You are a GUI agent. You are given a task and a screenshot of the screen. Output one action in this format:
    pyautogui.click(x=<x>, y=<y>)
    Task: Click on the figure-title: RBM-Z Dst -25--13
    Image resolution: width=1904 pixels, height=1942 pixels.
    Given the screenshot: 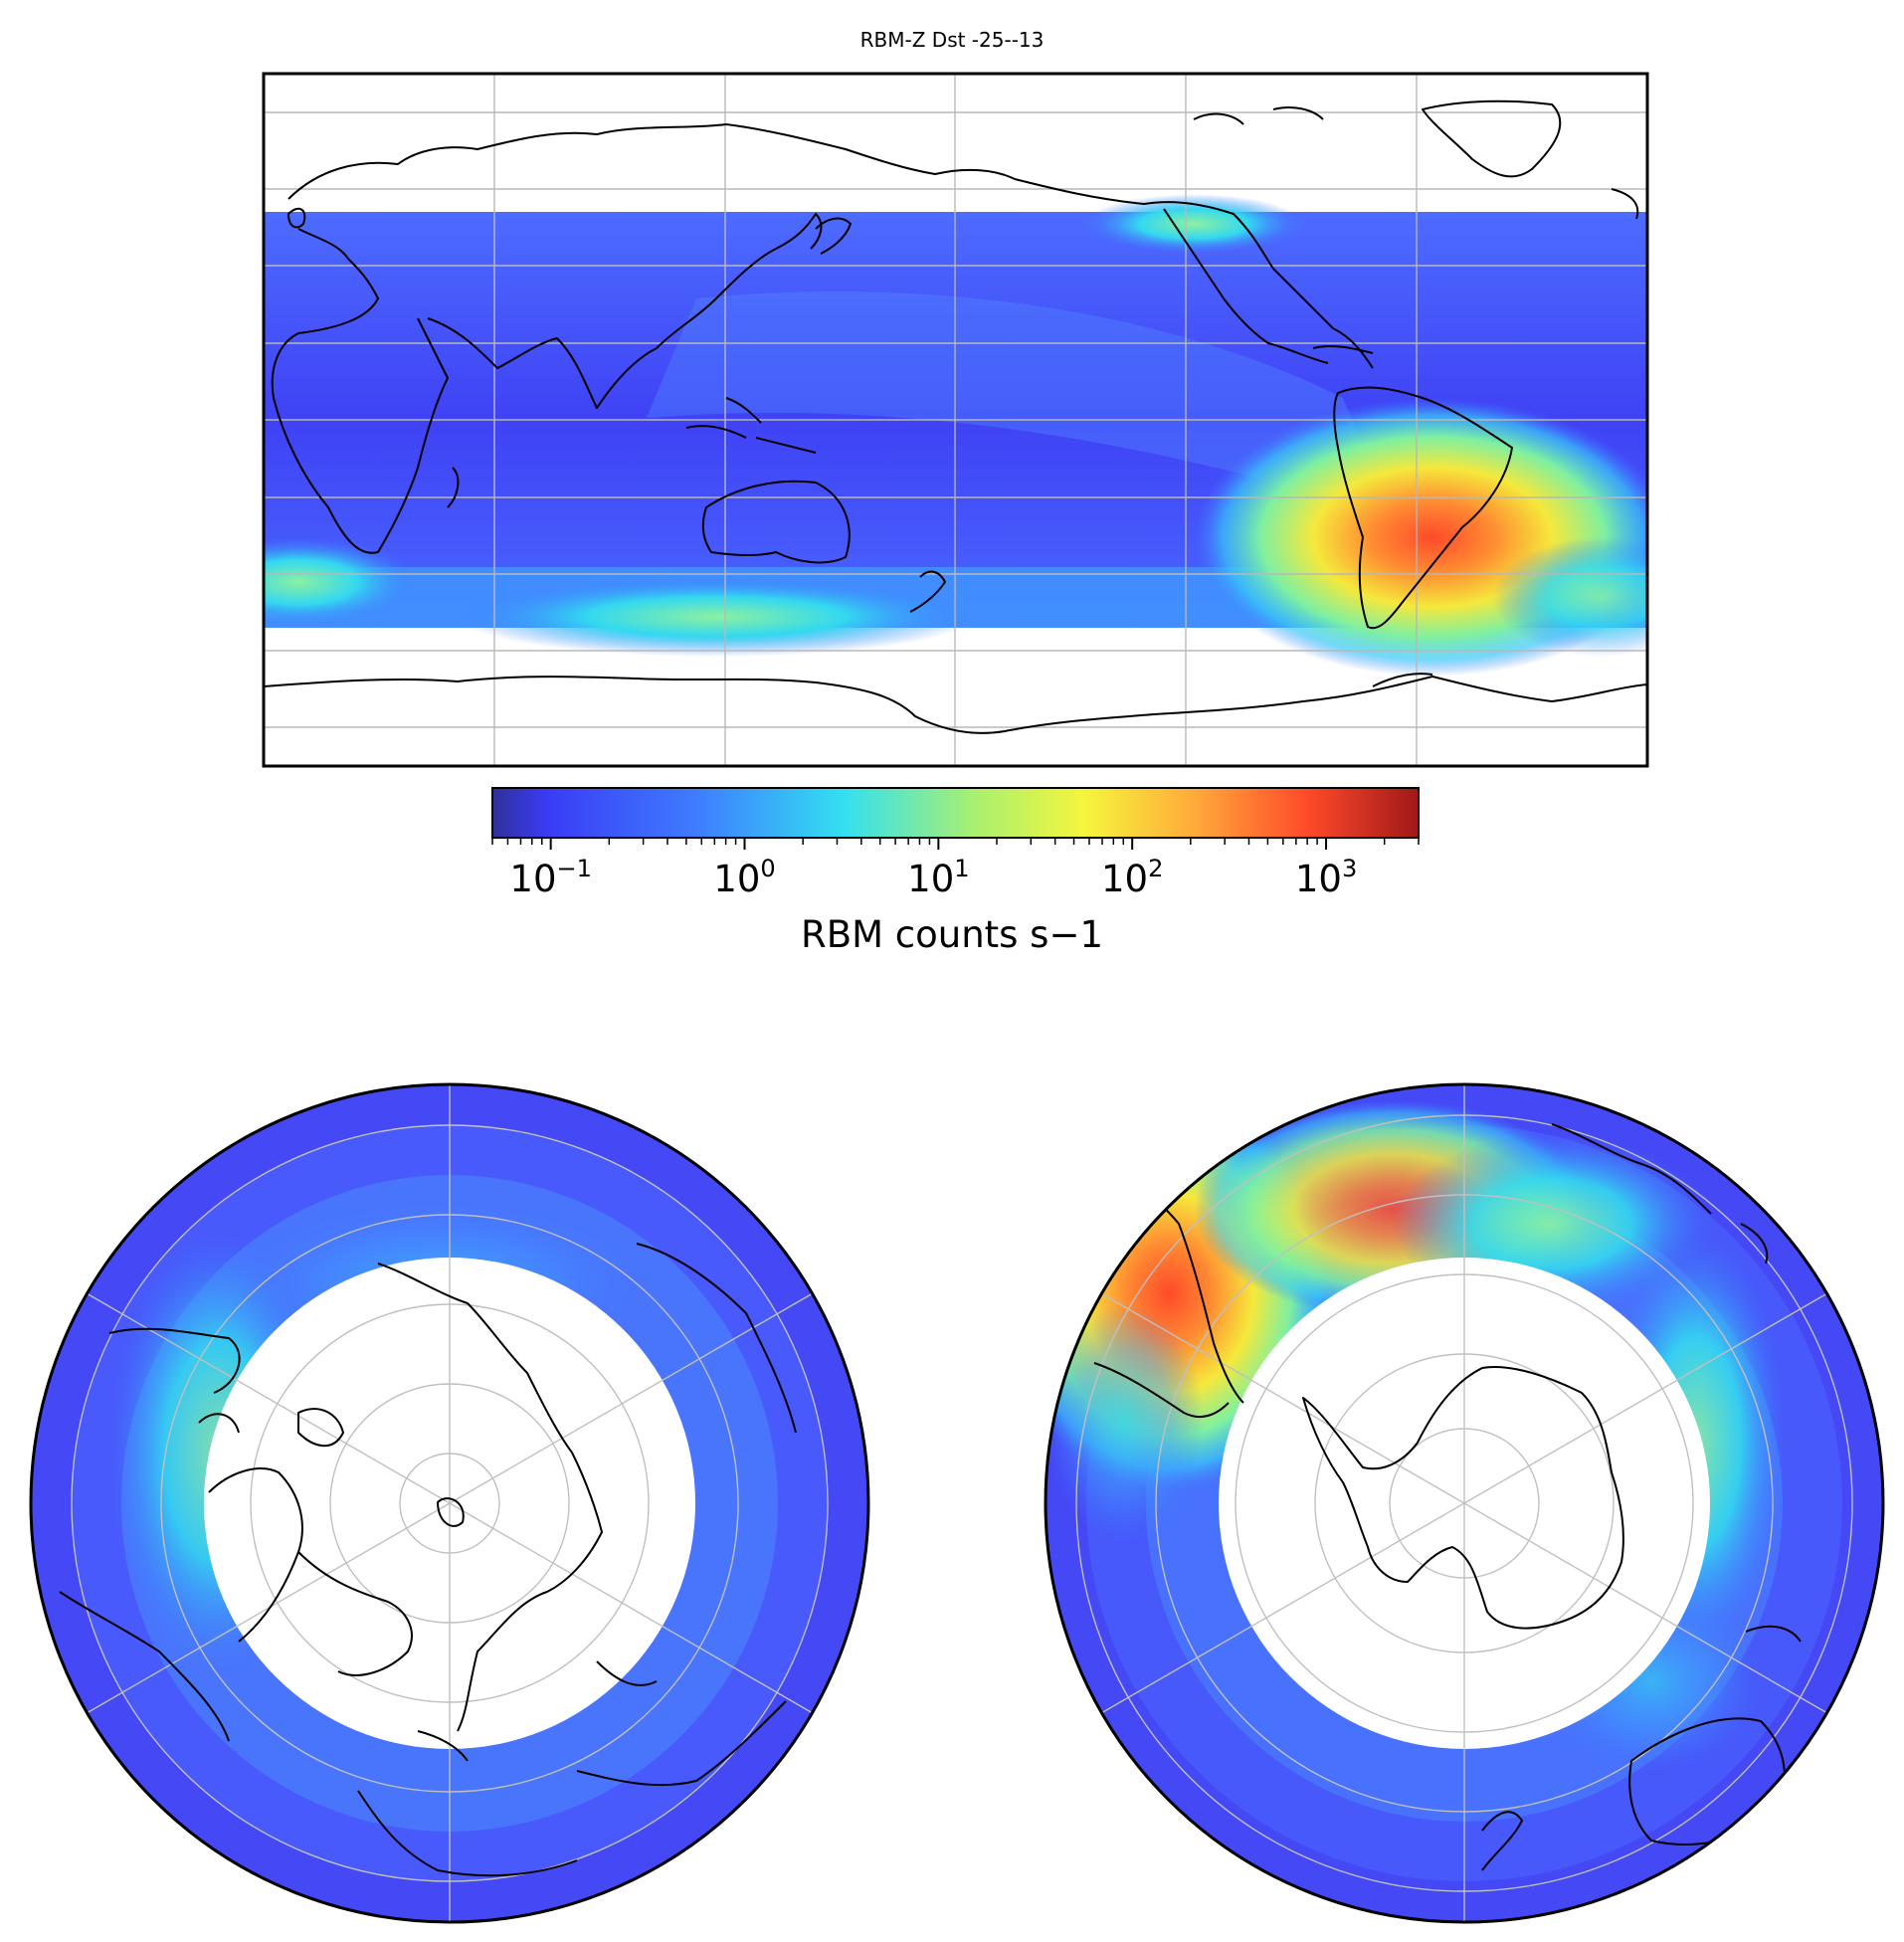 What is the action you would take?
    pyautogui.click(x=952, y=40)
    